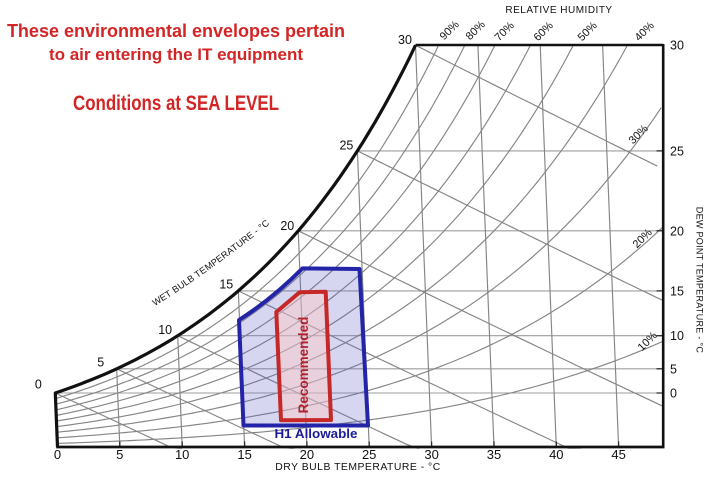 The height and width of the screenshot is (490, 705). Describe the element at coordinates (558, 10) in the screenshot. I see `svg-text: RELATIVE HUMIDITY` at that location.